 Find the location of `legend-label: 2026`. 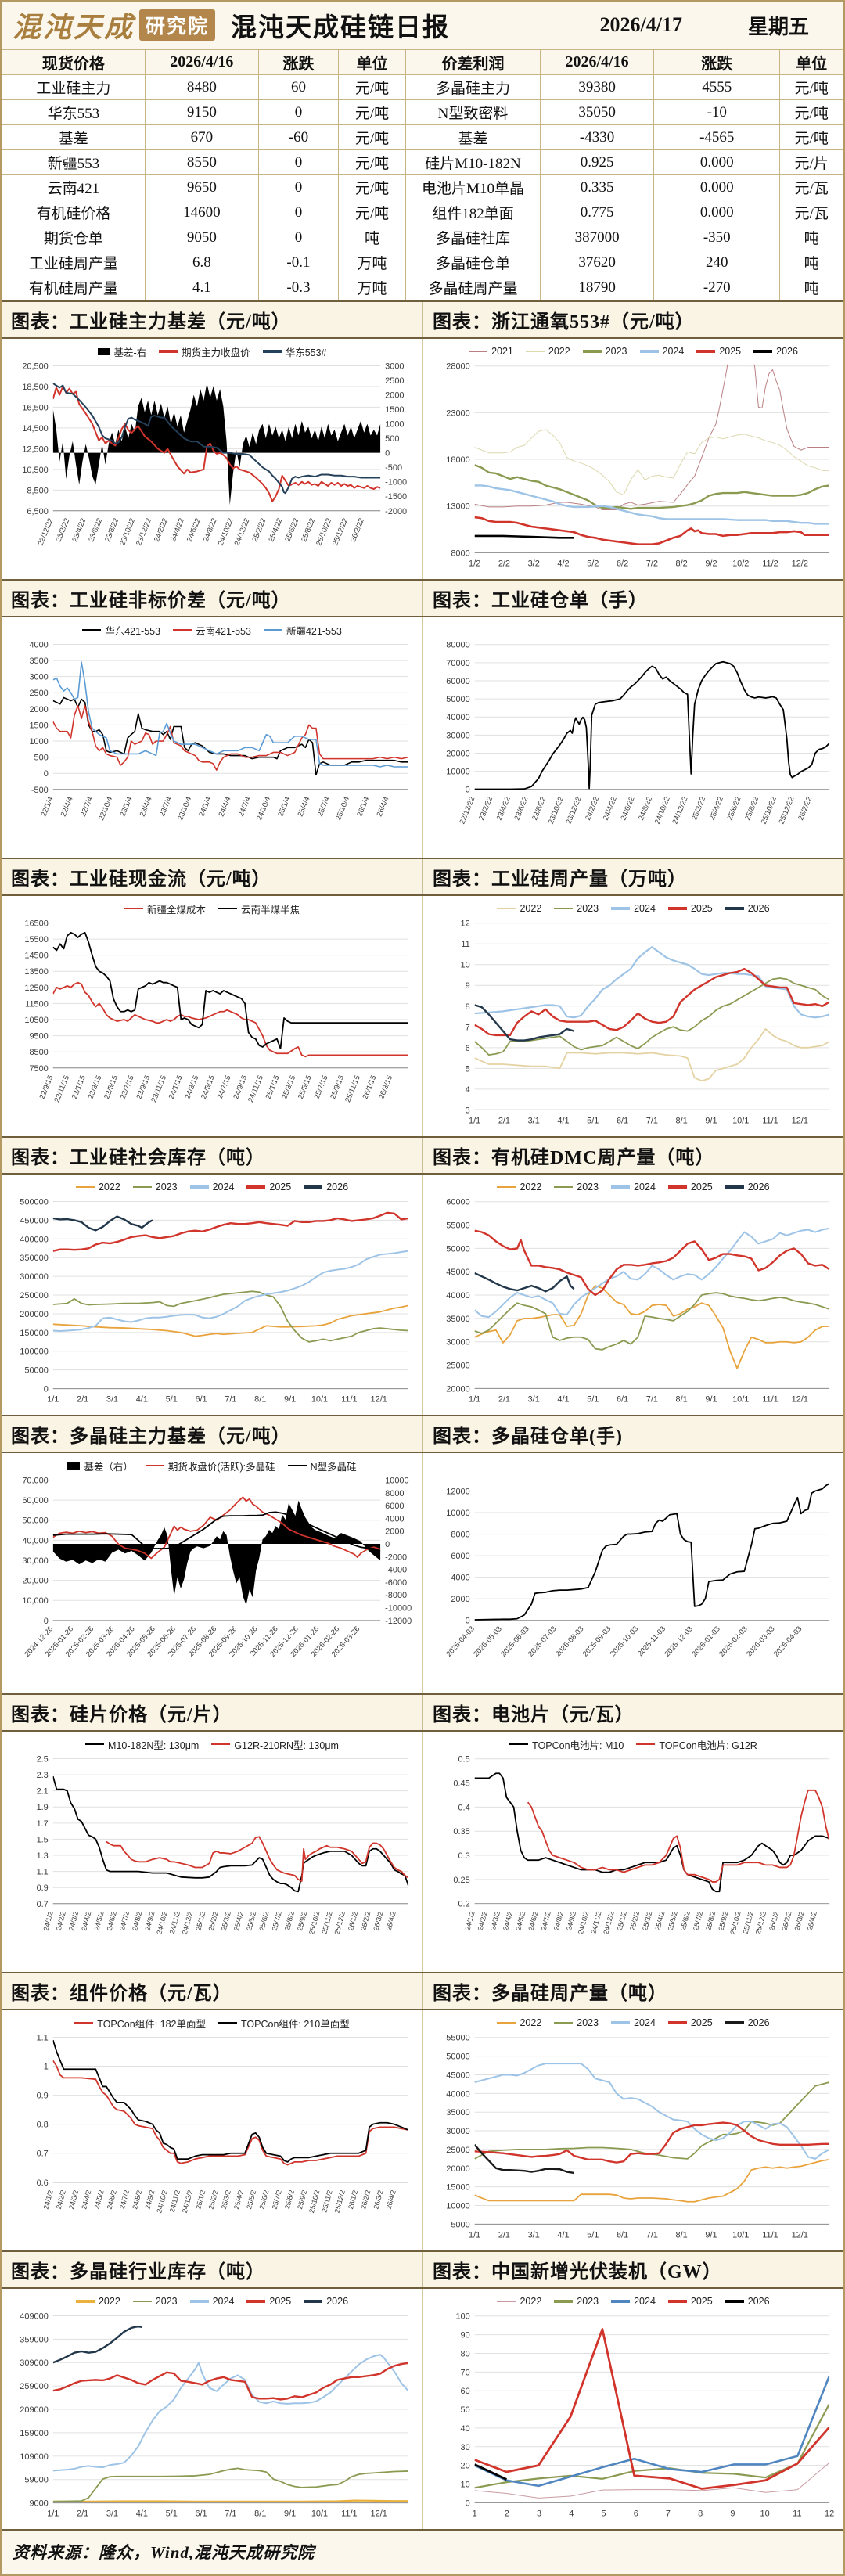

legend-label: 2026 is located at coordinates (787, 352).